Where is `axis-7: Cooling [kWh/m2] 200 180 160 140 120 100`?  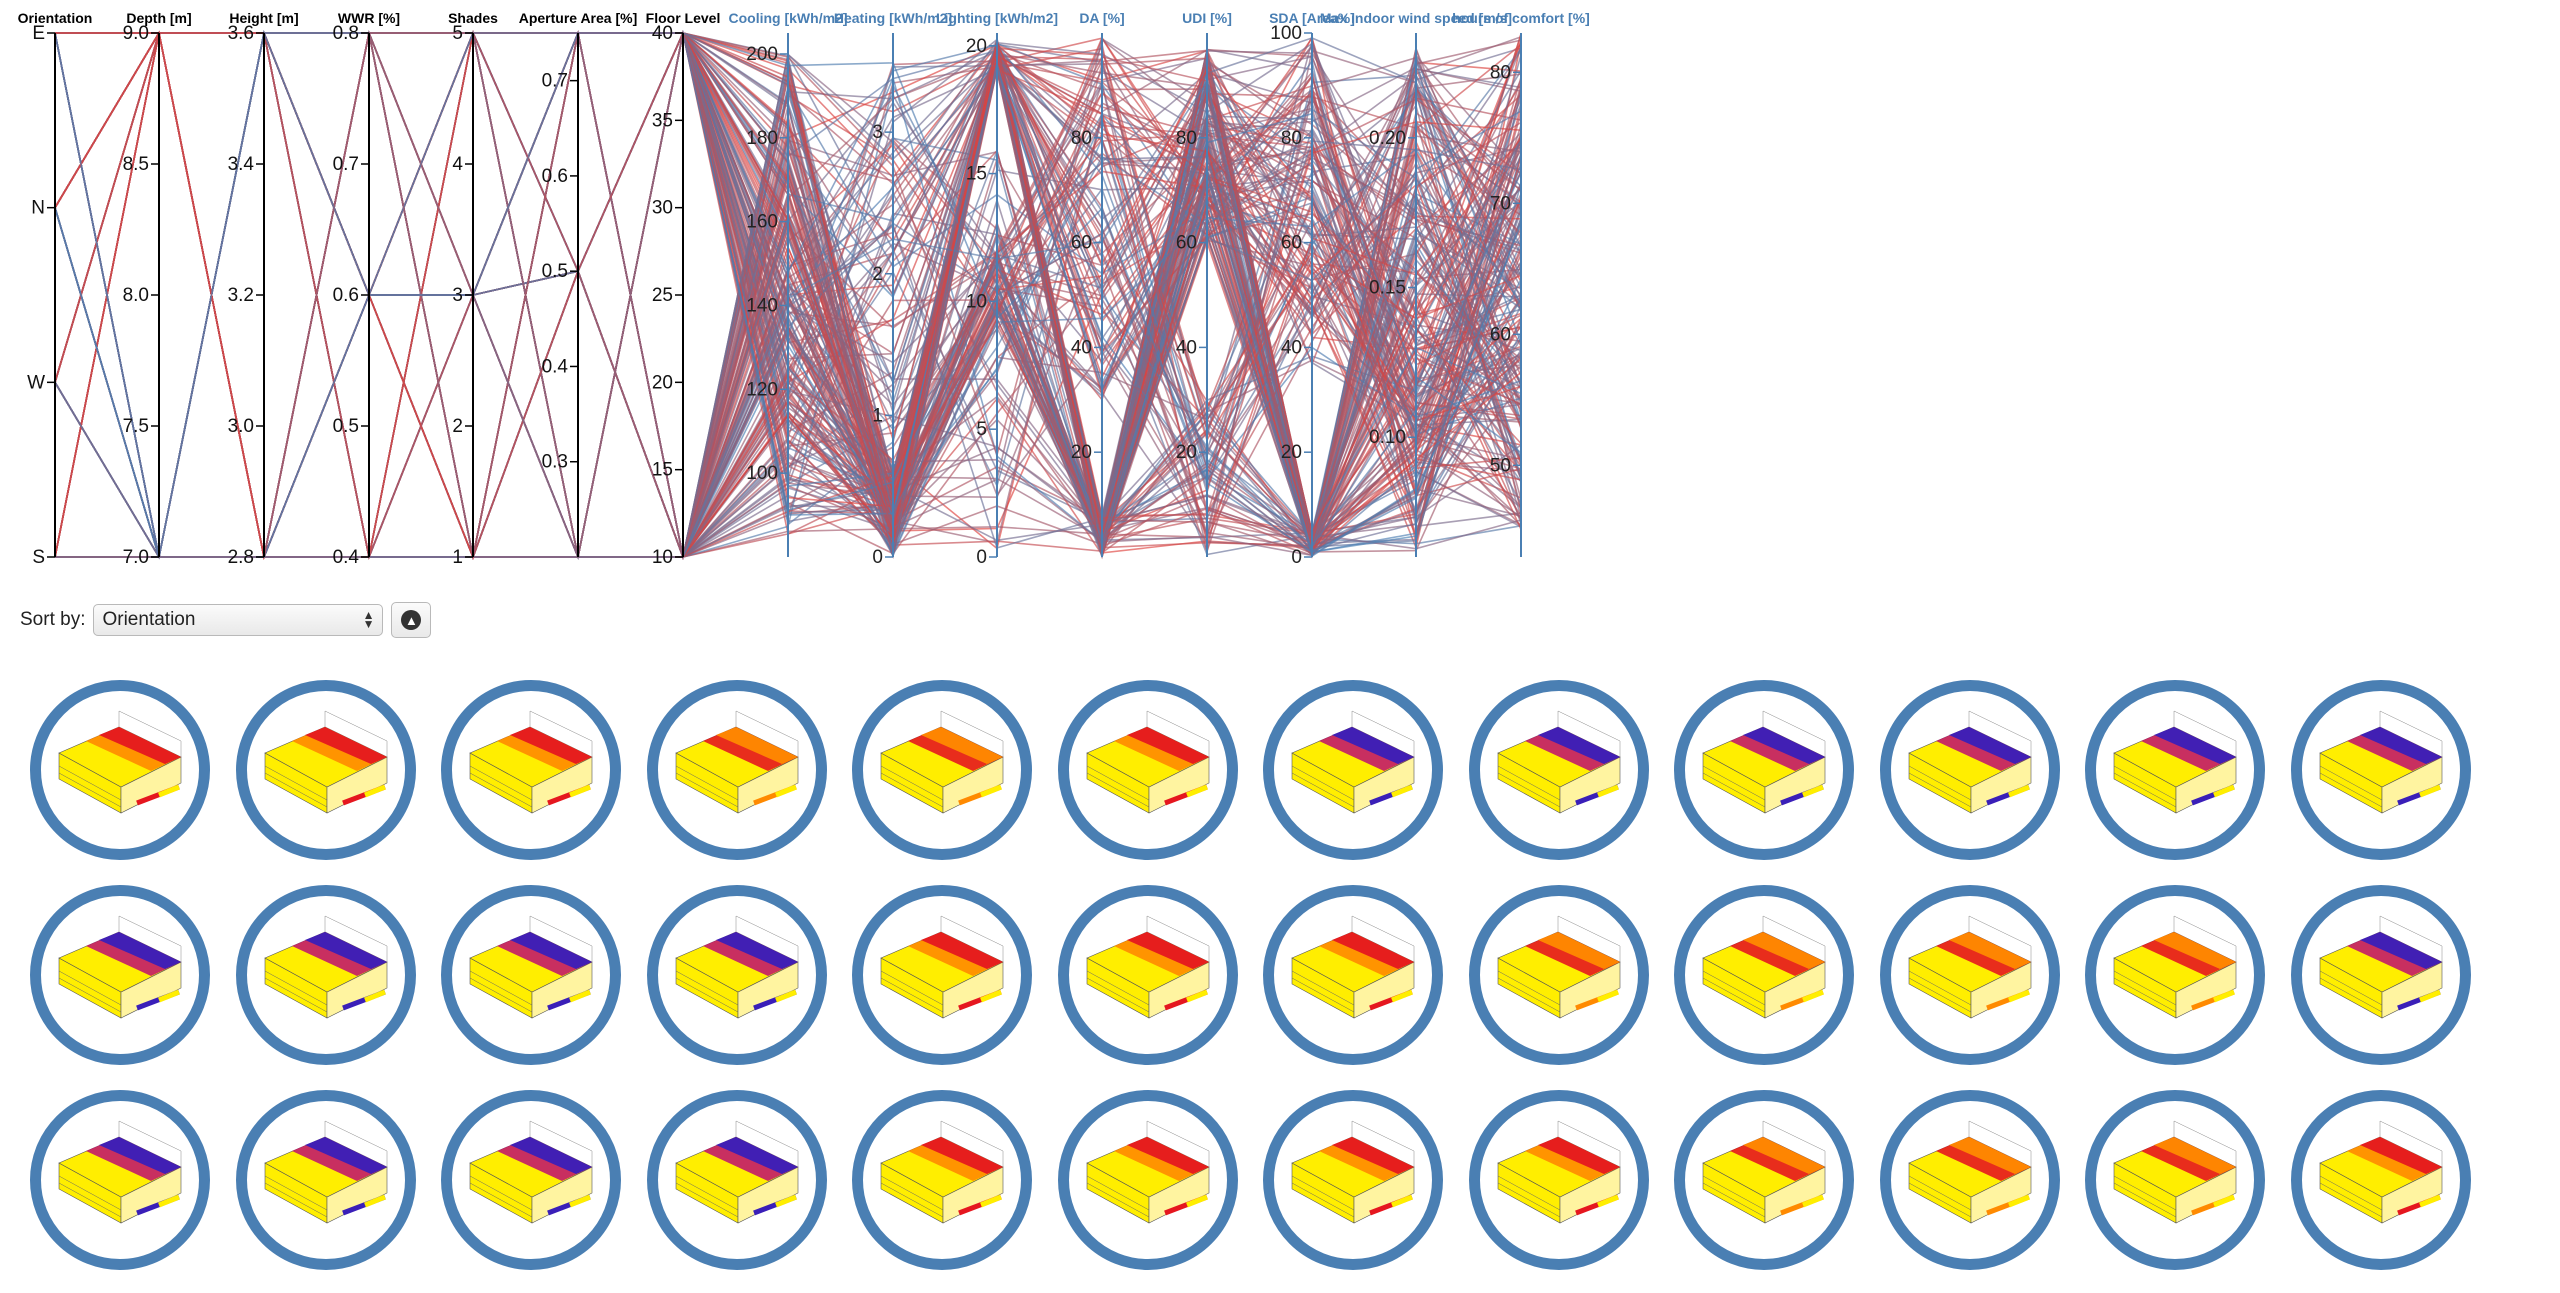
axis-7: Cooling [kWh/m2] 200 180 160 140 120 100 is located at coordinates (788, 283).